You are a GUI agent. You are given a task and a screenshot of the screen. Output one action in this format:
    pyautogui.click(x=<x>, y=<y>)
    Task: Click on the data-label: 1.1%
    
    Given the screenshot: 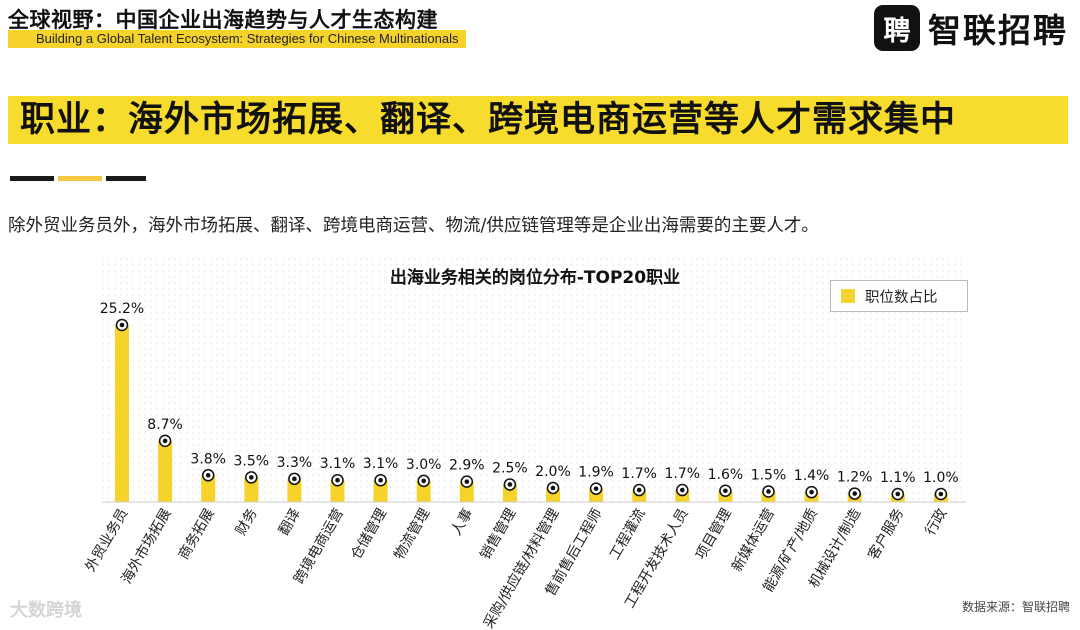 What is the action you would take?
    pyautogui.click(x=898, y=478)
    